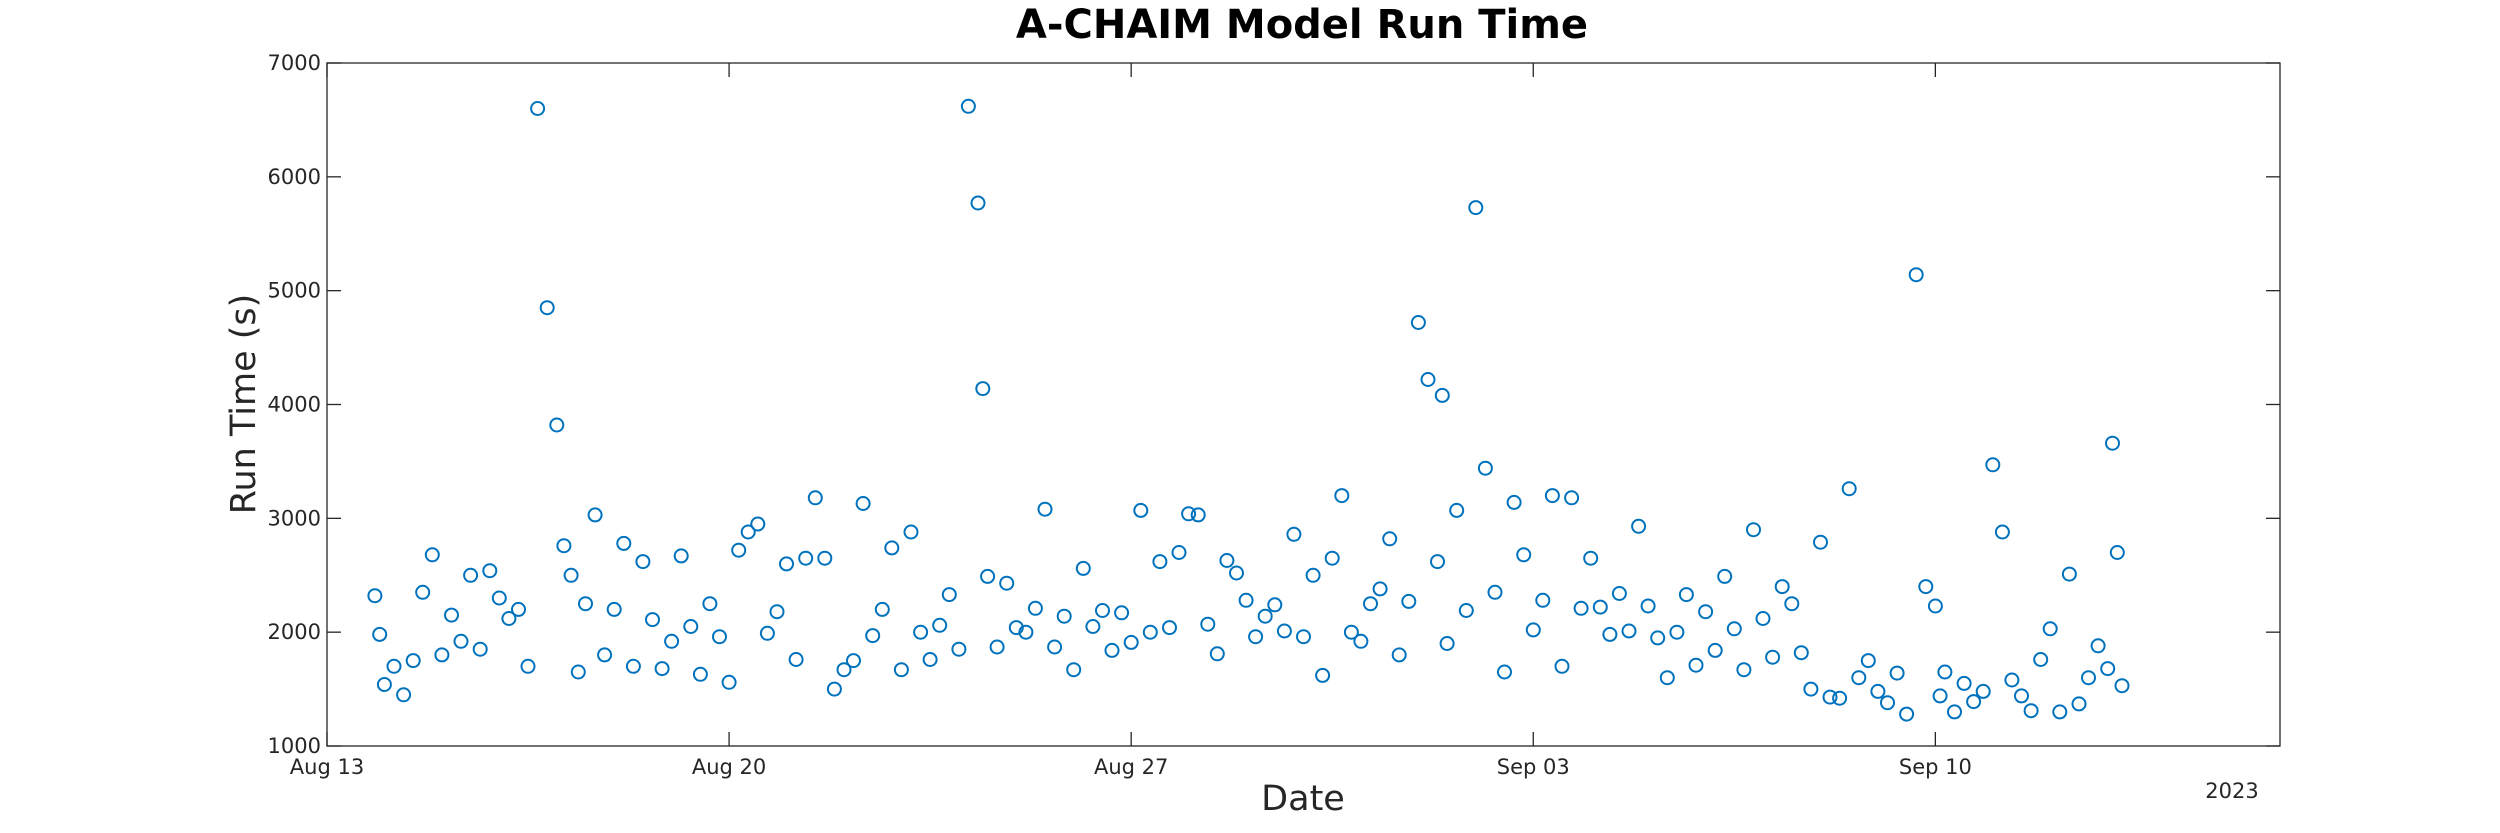 The width and height of the screenshot is (2500, 833). Describe the element at coordinates (244, 404) in the screenshot. I see `y-axis-title: Run Time (s)` at that location.